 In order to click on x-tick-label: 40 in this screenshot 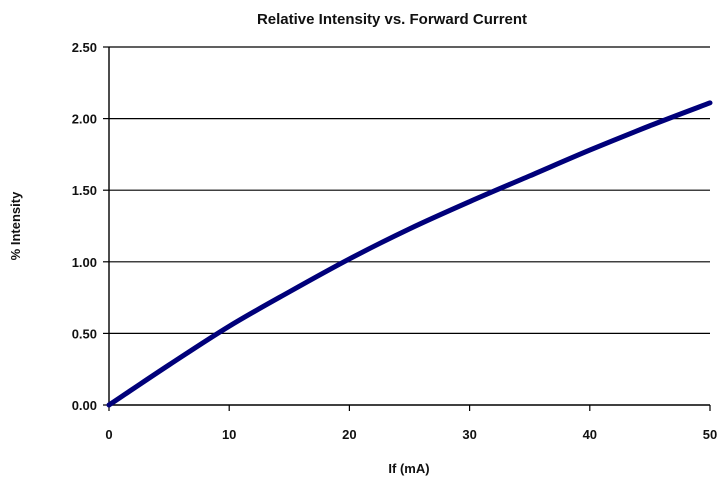, I will do `click(590, 434)`.